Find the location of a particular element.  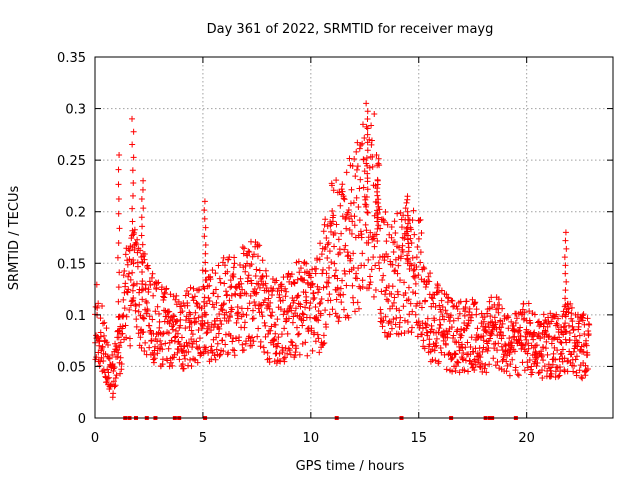

y-tick-label: 0.25 is located at coordinates (71, 161).